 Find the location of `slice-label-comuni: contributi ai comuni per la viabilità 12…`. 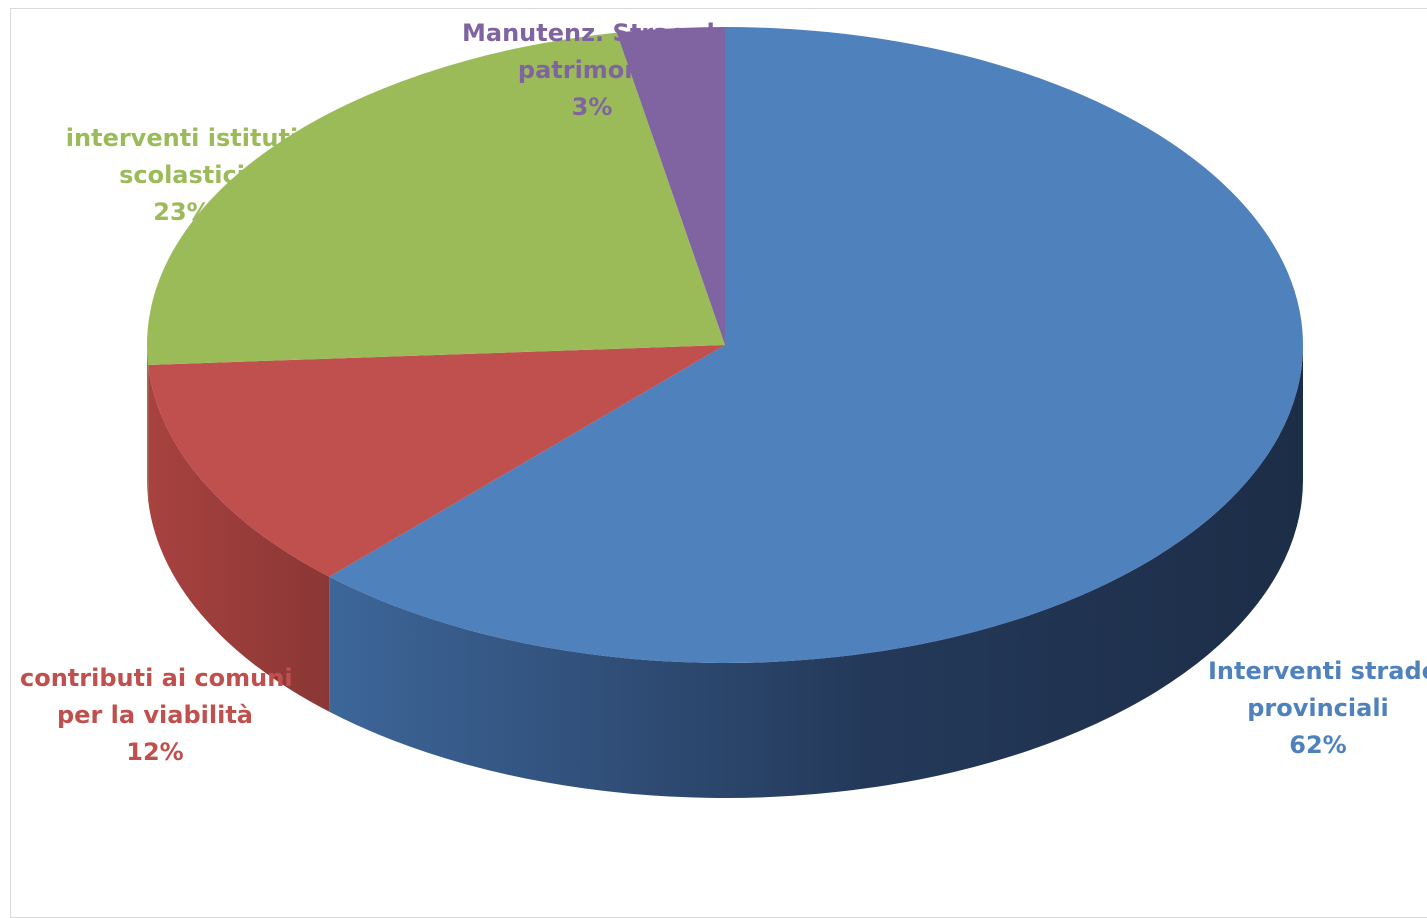

slice-label-comuni: contributi ai comuni per la viabilità 12… is located at coordinates (156, 715).